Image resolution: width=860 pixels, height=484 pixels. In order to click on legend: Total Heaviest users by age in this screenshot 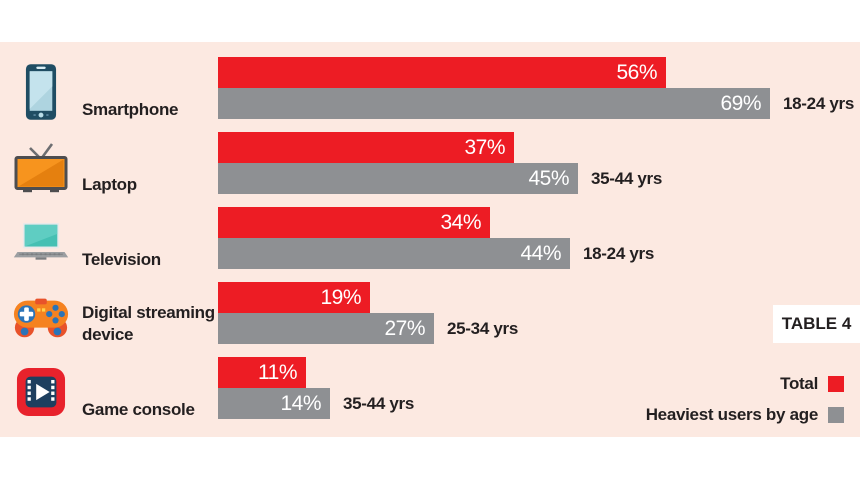, I will do `click(745, 399)`.